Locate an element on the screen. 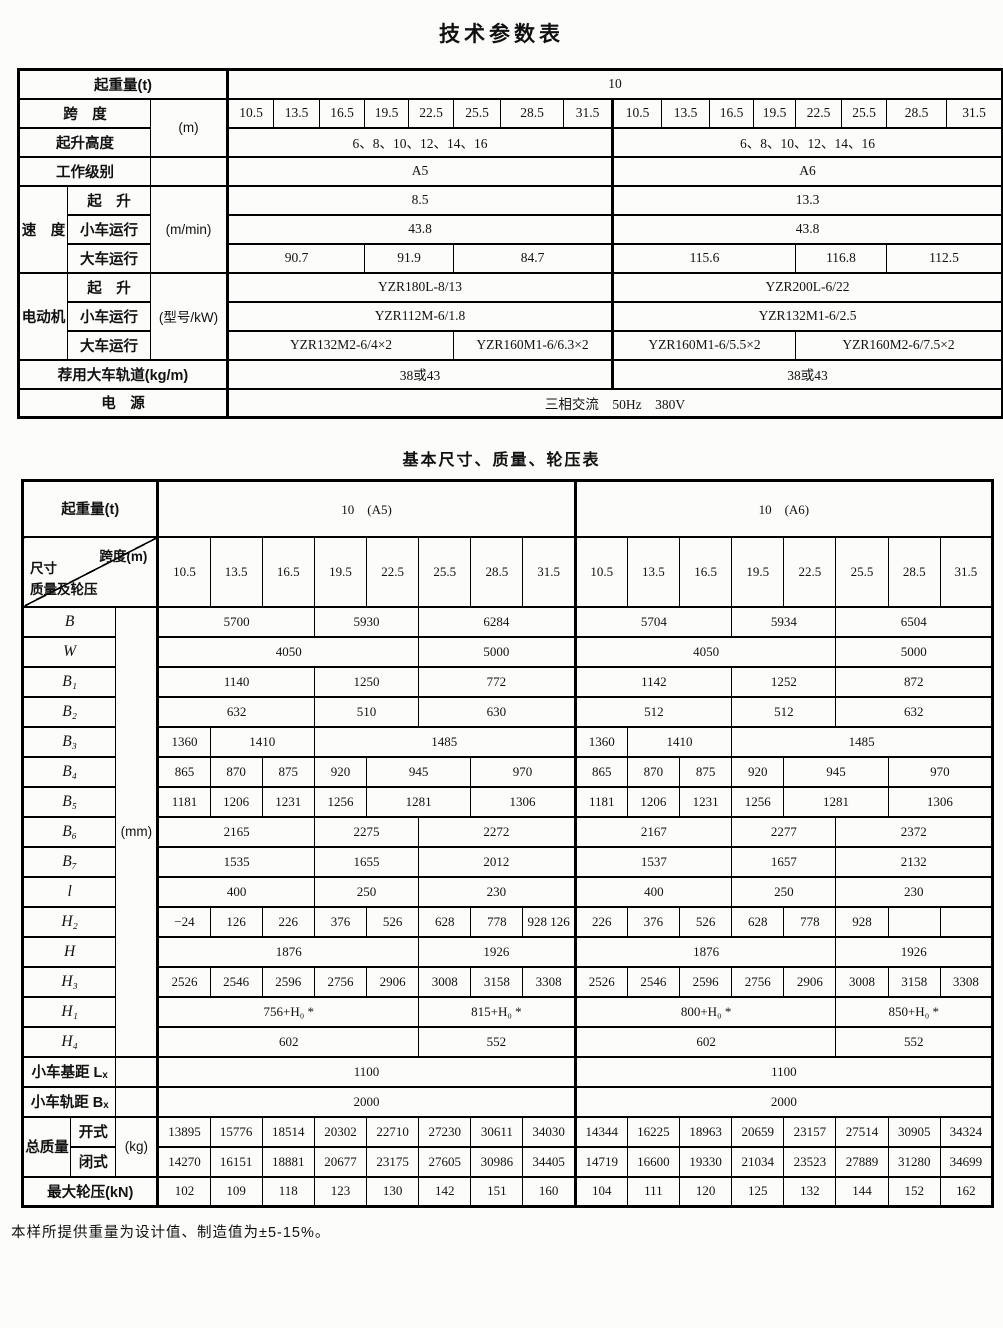 The width and height of the screenshot is (1003, 1328). data-cell: 870 is located at coordinates (236, 771).